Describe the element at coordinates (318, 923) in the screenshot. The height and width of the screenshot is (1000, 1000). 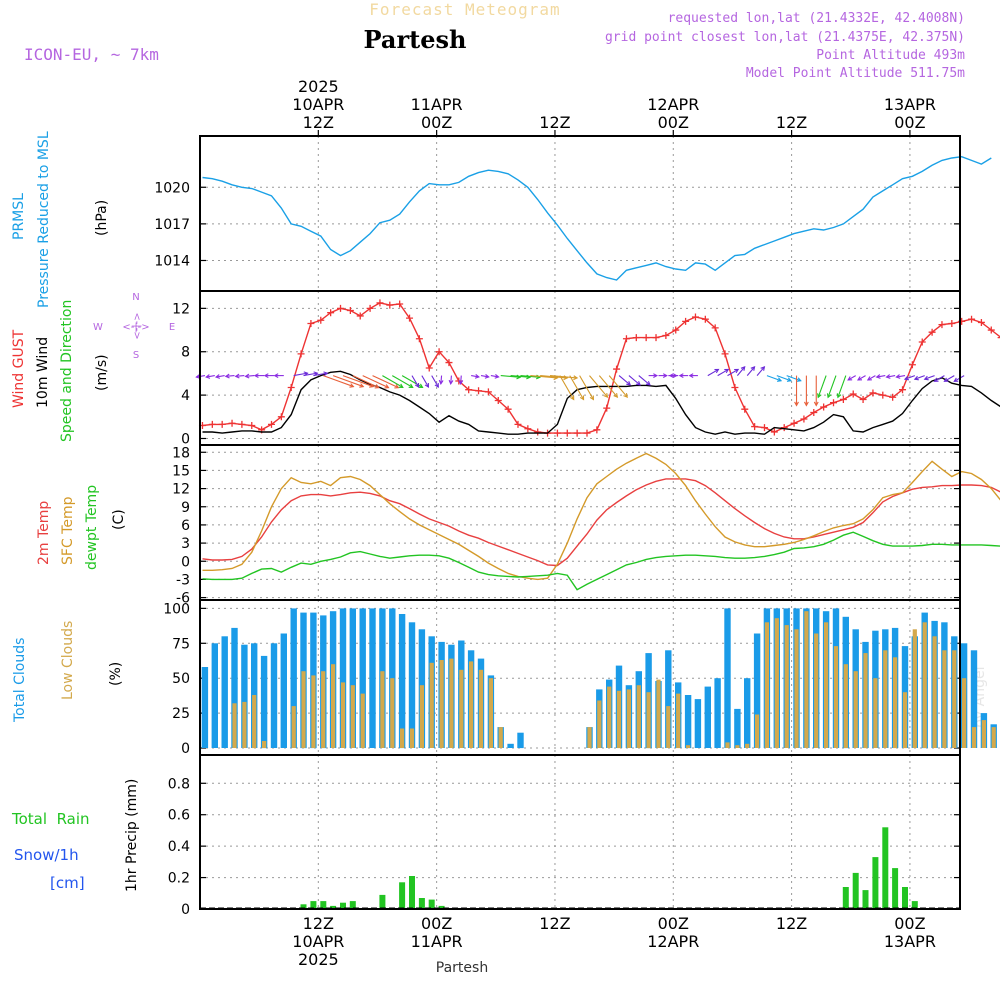
I see `time-label-bottom: 12Z` at that location.